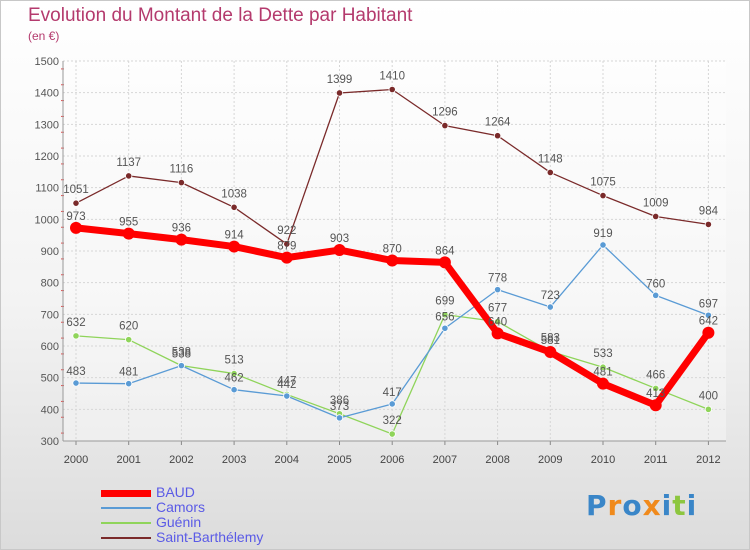 The height and width of the screenshot is (550, 750). I want to click on data-label: 640, so click(497, 322).